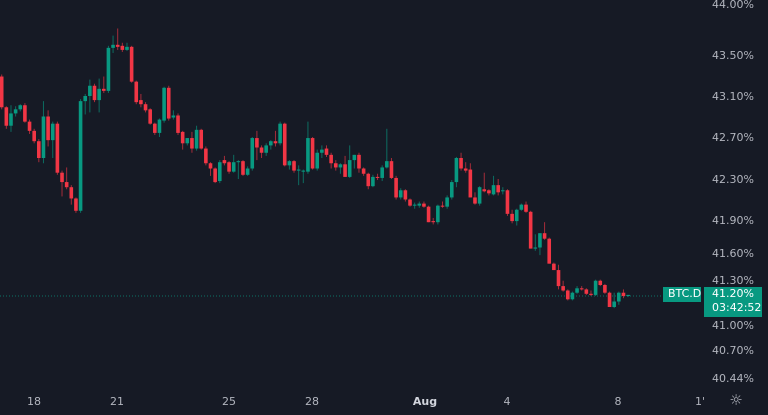  I want to click on y-tick-label: 41.30%, so click(733, 280).